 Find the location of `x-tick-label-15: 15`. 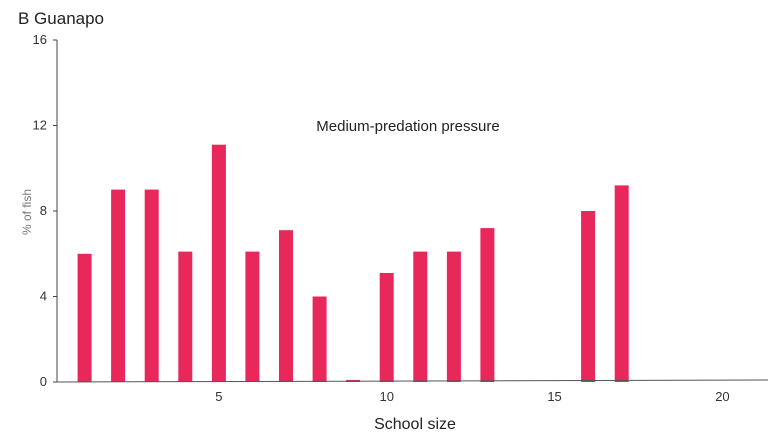

x-tick-label-15: 15 is located at coordinates (554, 396).